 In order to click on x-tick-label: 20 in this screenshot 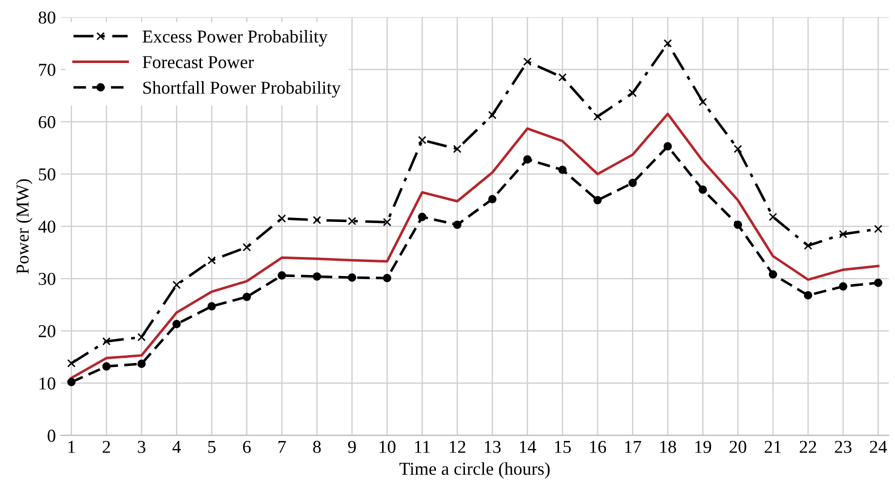, I will do `click(738, 446)`.